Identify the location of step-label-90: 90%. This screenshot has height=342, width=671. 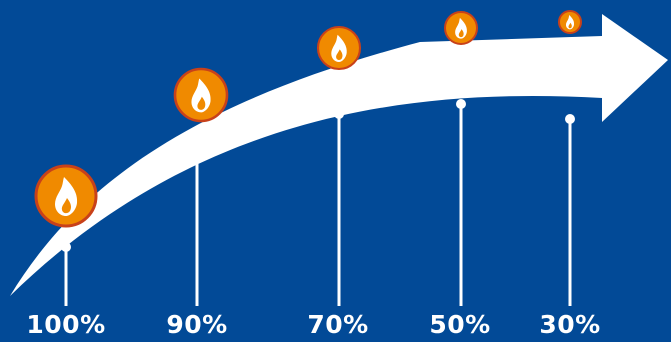
(197, 324).